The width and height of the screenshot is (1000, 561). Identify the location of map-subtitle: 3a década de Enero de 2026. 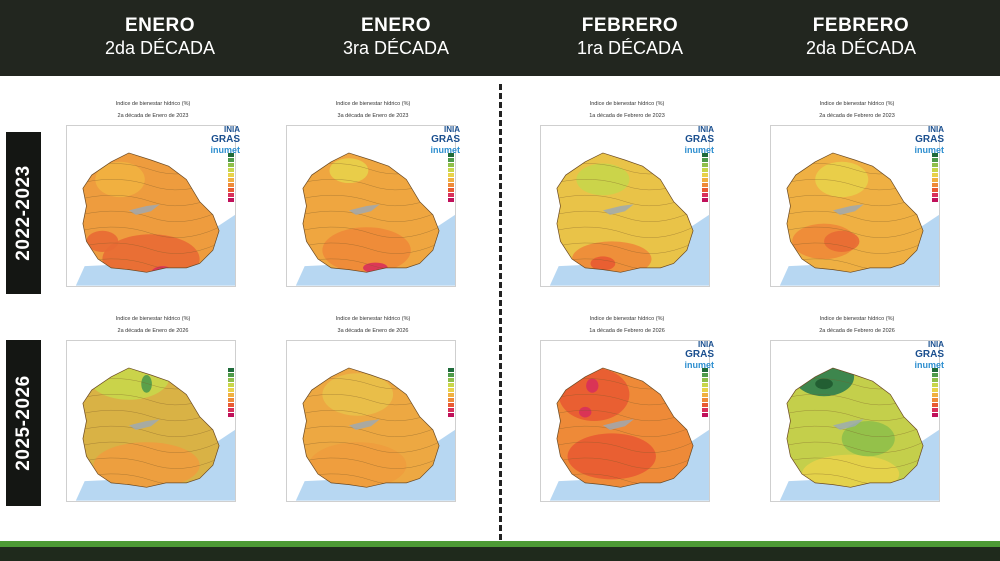
(373, 331).